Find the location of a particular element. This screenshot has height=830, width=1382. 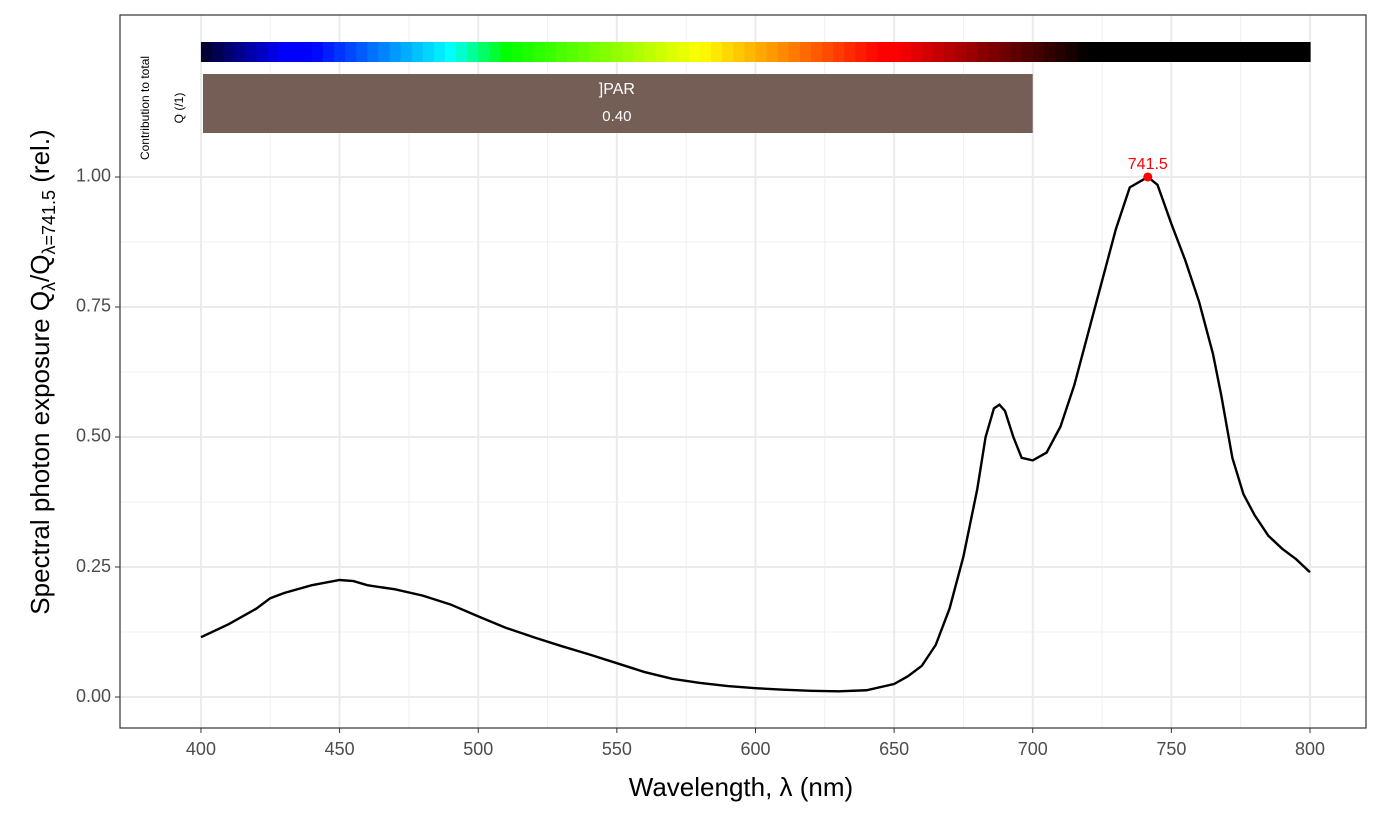

band-label: ]PAR is located at coordinates (617, 89).